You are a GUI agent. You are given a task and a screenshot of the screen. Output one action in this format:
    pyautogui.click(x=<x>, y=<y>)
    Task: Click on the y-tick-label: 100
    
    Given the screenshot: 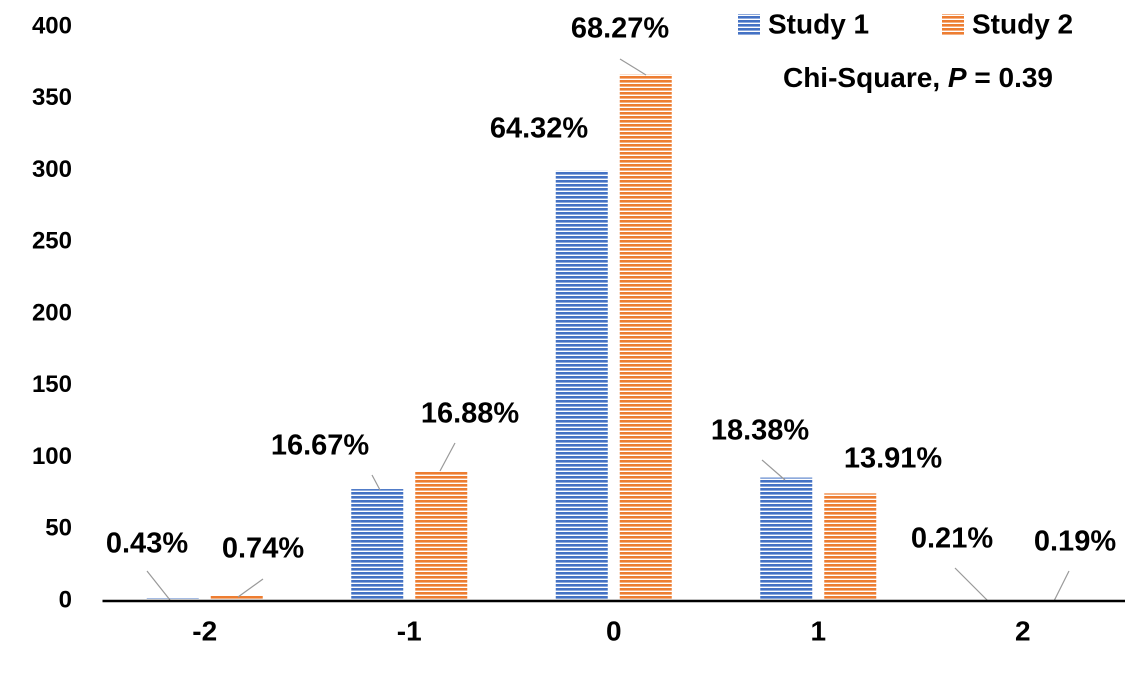 What is the action you would take?
    pyautogui.click(x=52, y=456)
    